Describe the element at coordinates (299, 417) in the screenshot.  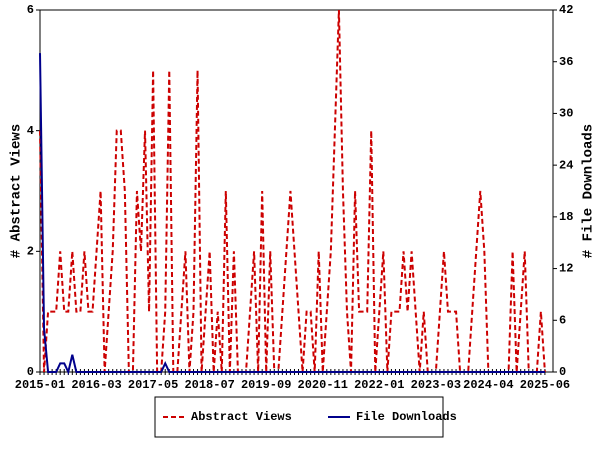
I see `legend-box` at that location.